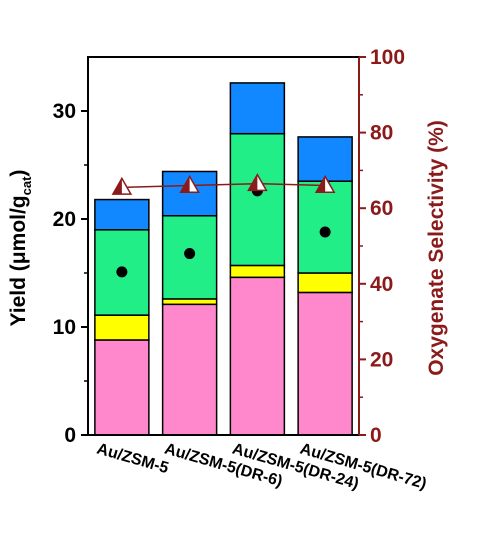 The height and width of the screenshot is (536, 490). Describe the element at coordinates (381, 246) in the screenshot. I see `right-axis: 0 20 40 60 80 100` at that location.